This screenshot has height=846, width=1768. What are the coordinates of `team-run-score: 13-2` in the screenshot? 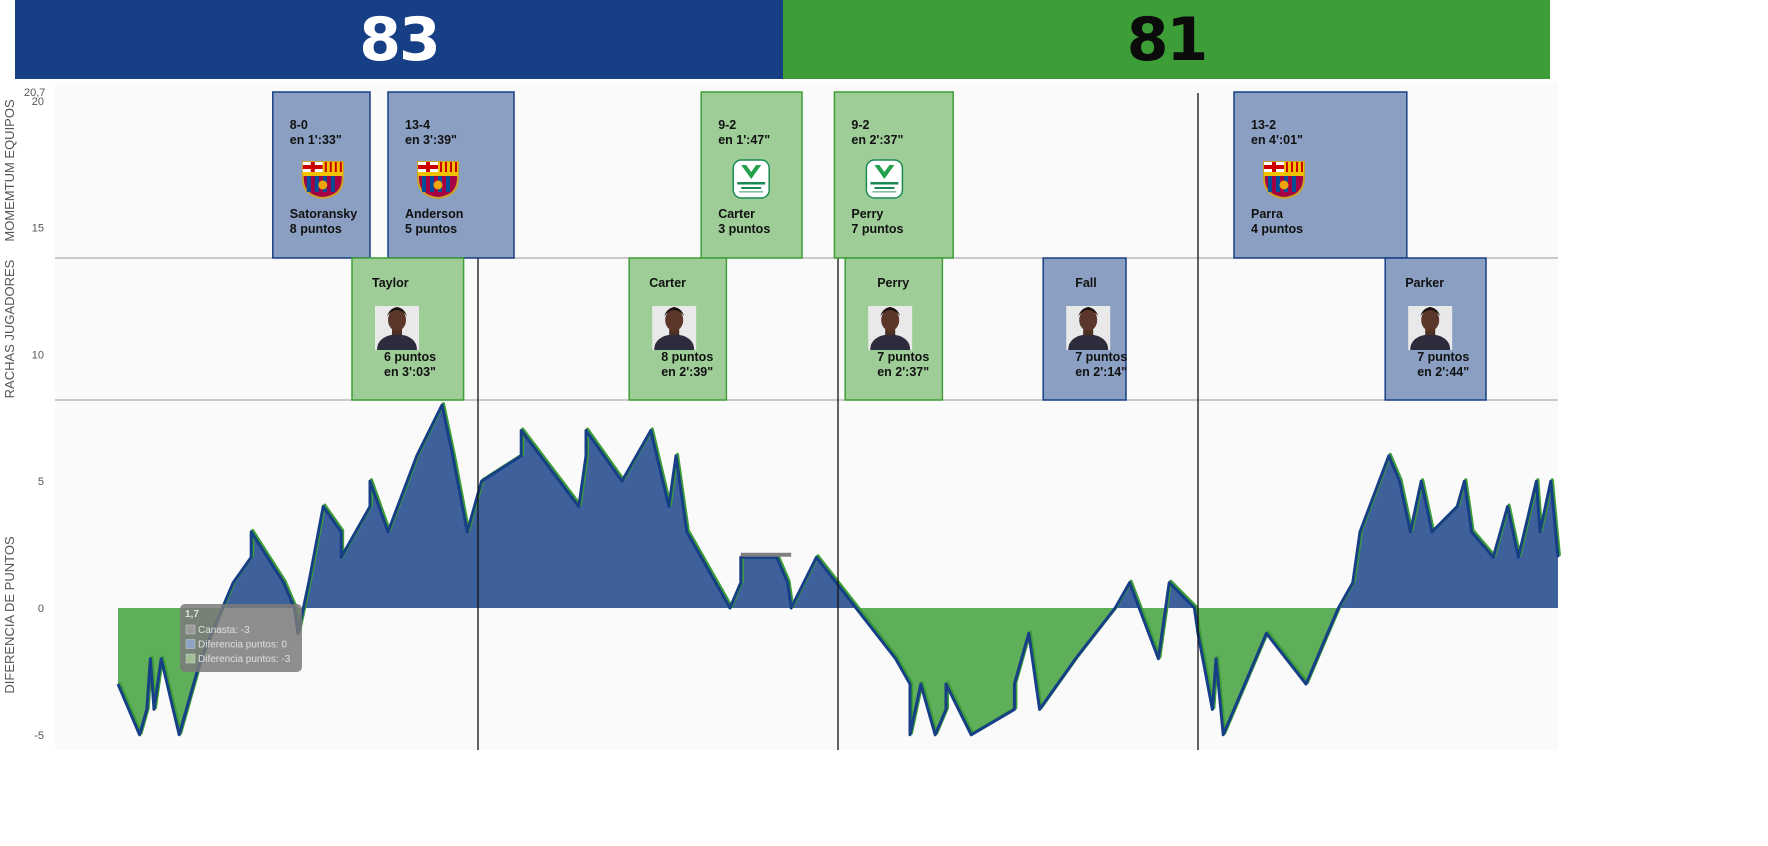 It's located at (1263, 125).